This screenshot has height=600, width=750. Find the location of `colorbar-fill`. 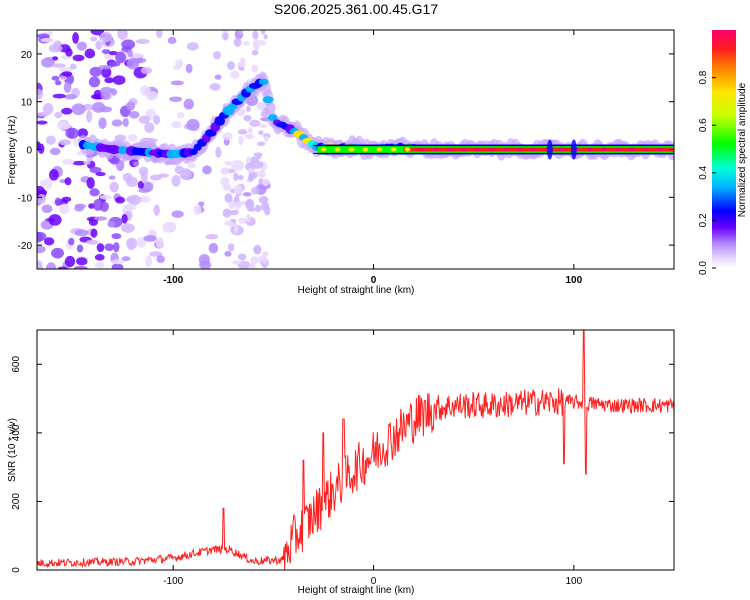

colorbar-fill is located at coordinates (724, 149).